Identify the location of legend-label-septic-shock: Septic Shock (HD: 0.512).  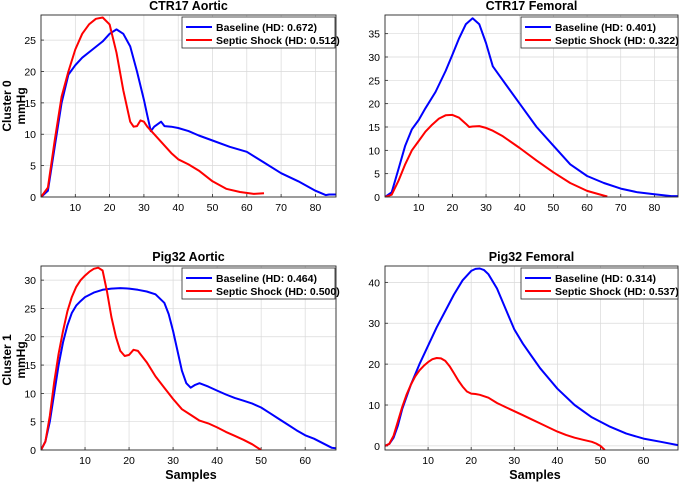
(278, 41).